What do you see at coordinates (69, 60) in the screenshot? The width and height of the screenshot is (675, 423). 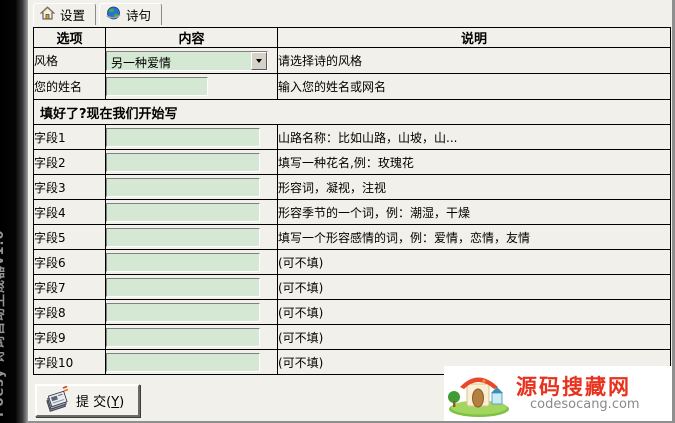 I see `style-label: 风格` at bounding box center [69, 60].